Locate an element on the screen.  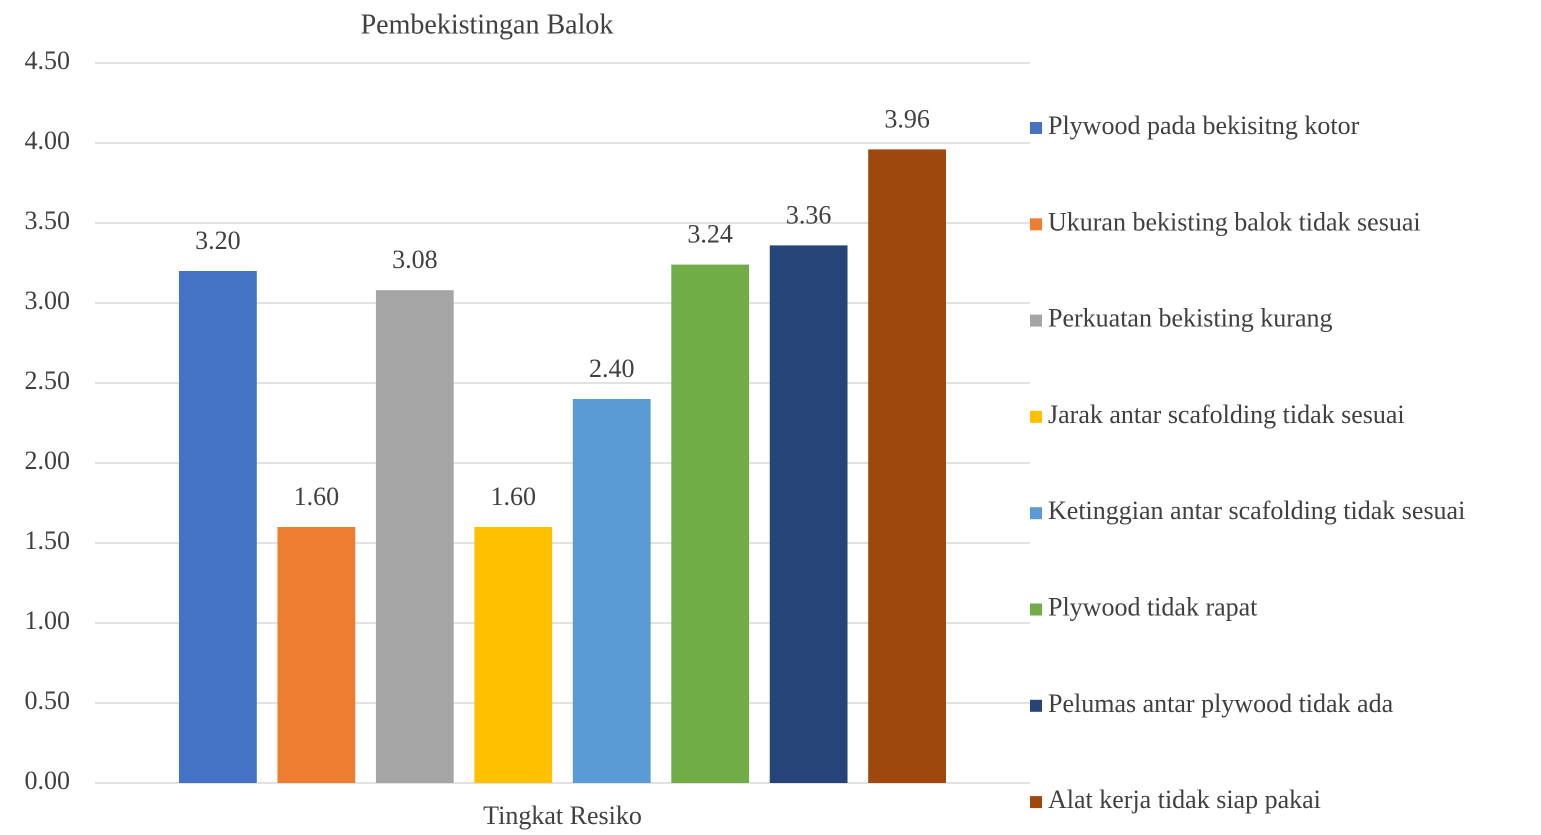
legend-label: Ketinggian antar scafolding tidak sesuai is located at coordinates (1256, 510).